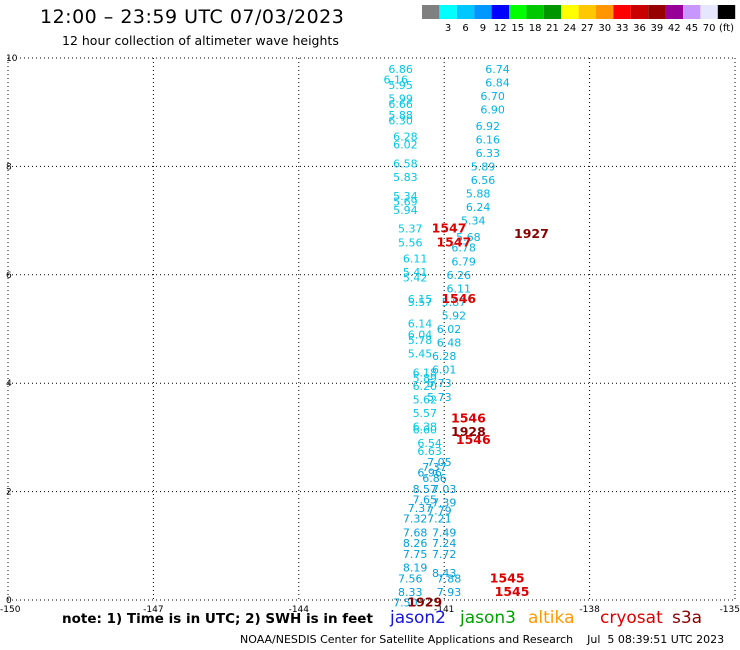 This screenshot has width=740, height=650. What do you see at coordinates (535, 28) in the screenshot?
I see `color-bin-label: 18` at bounding box center [535, 28].